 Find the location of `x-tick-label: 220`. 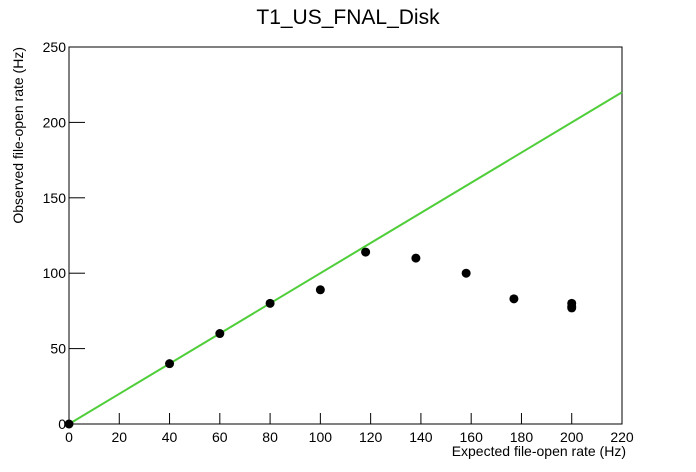

x-tick-label: 220 is located at coordinates (622, 437).